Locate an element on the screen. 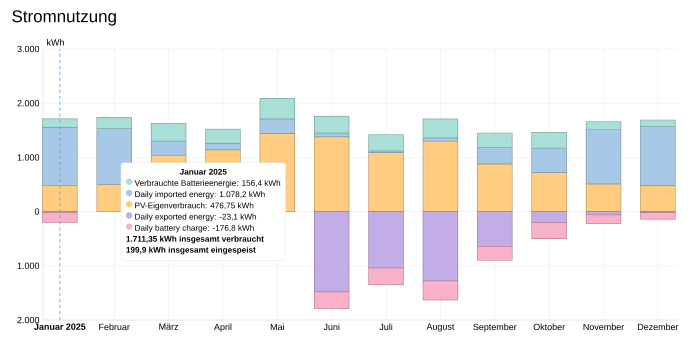 Image resolution: width=690 pixels, height=347 pixels. x-tick-label: April is located at coordinates (223, 328).